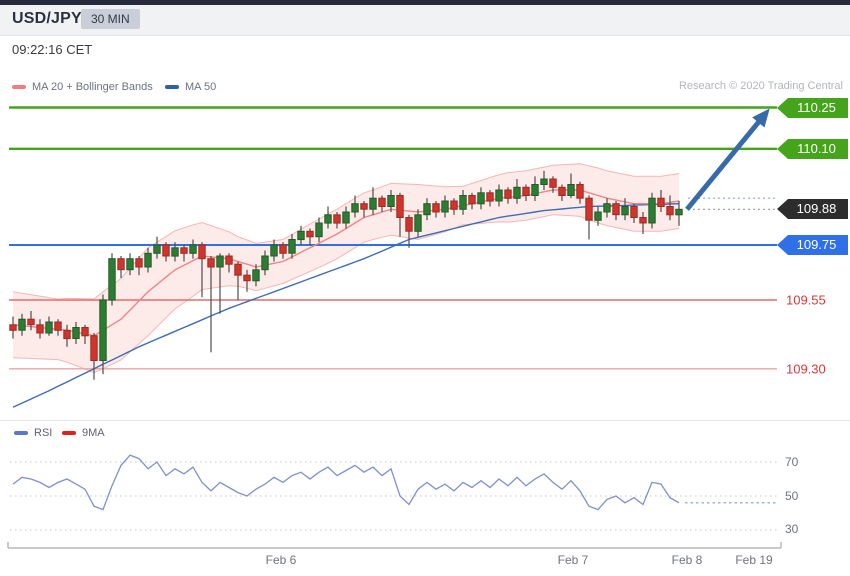 The image size is (850, 576). I want to click on legend-ma50: MA 50, so click(190, 87).